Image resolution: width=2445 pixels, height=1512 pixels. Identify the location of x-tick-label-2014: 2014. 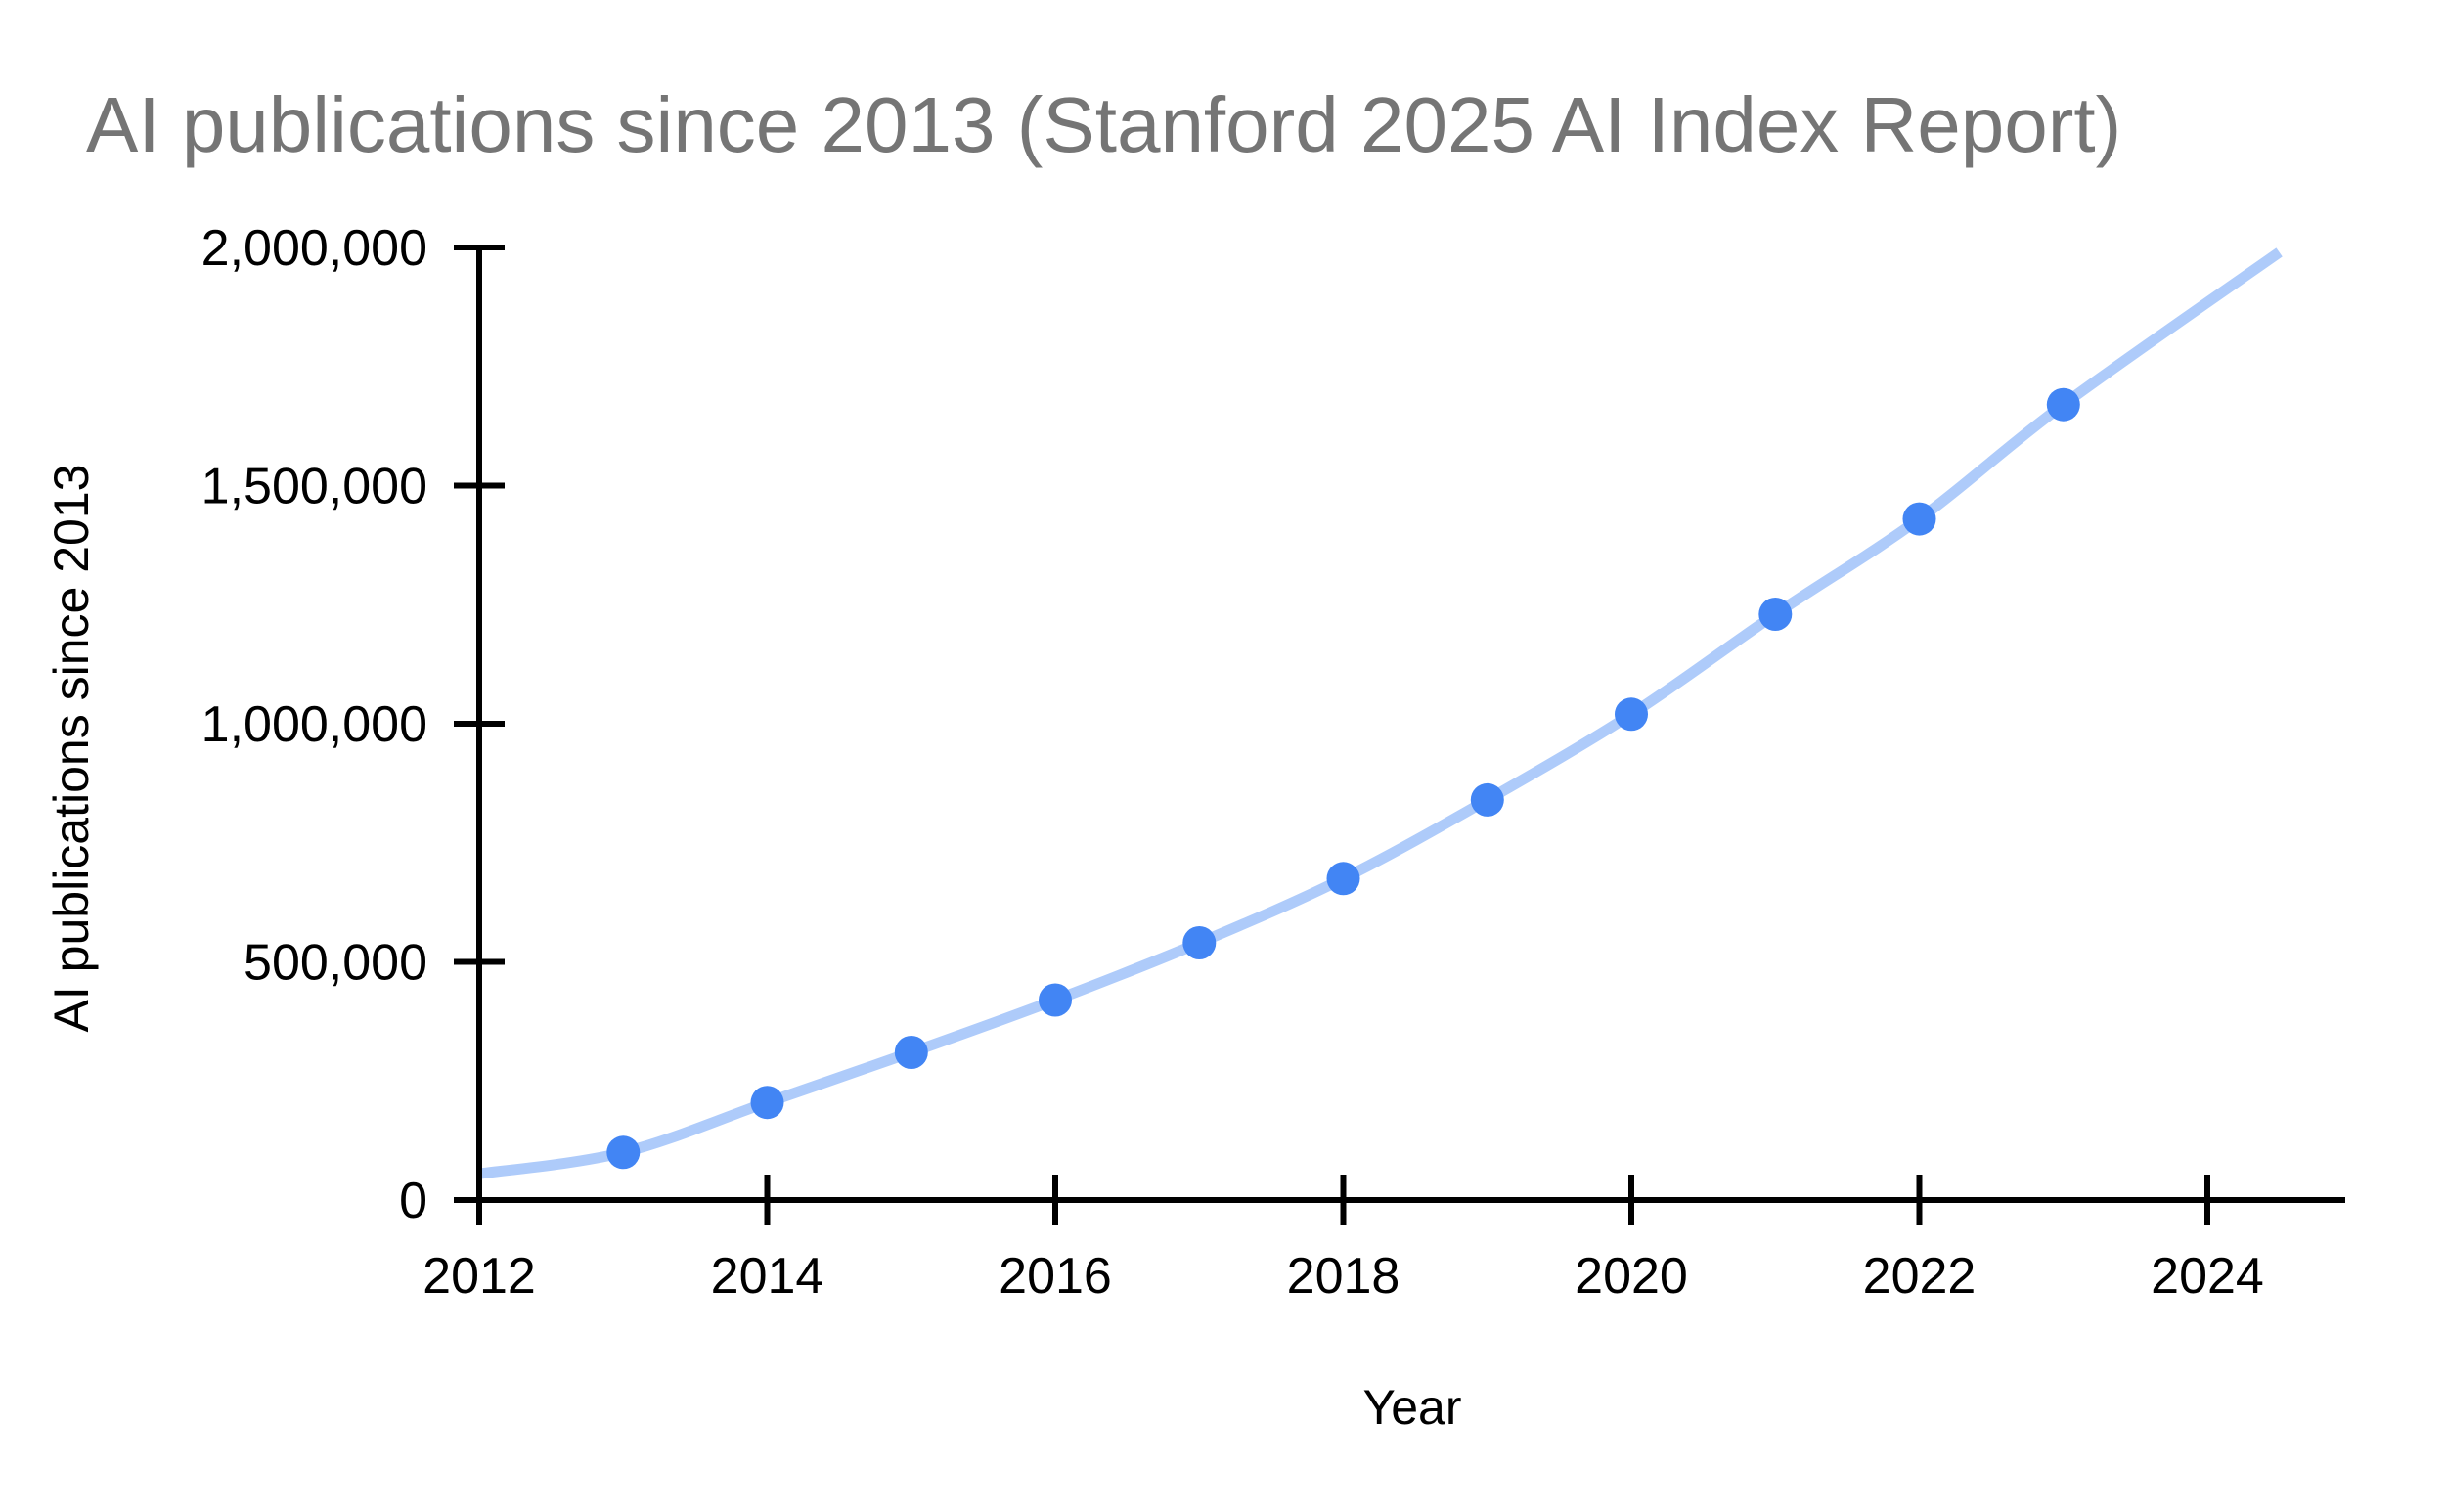
(767, 1276).